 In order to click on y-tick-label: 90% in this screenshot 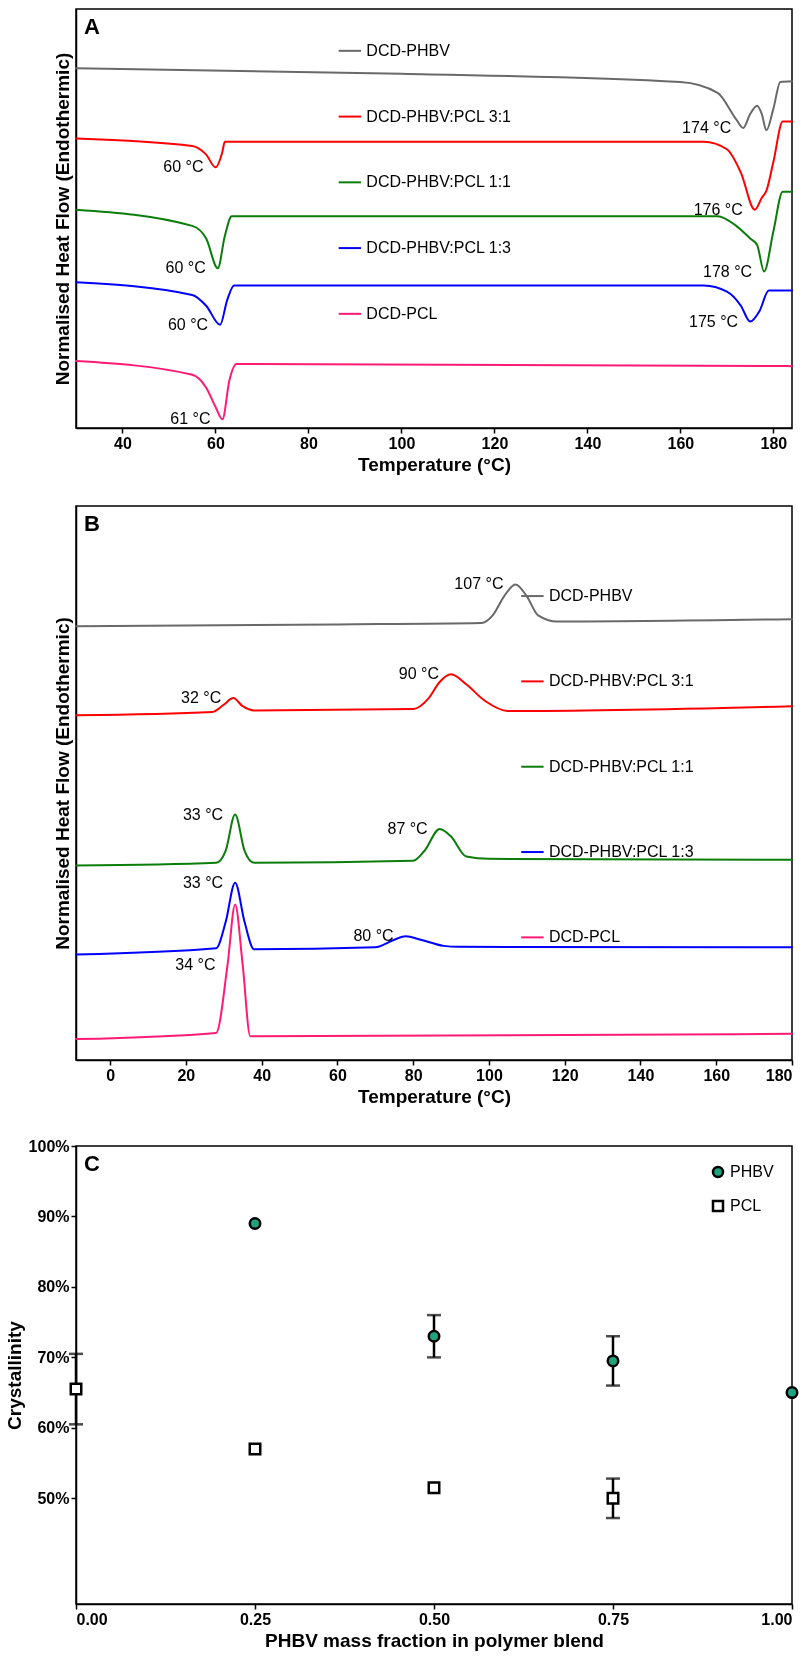, I will do `click(53, 1216)`.